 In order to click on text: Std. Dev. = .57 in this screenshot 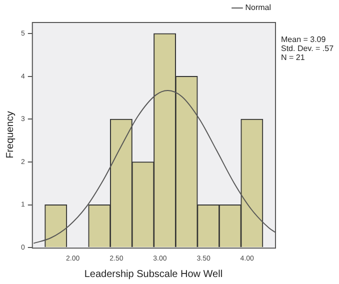, I will do `click(307, 49)`.